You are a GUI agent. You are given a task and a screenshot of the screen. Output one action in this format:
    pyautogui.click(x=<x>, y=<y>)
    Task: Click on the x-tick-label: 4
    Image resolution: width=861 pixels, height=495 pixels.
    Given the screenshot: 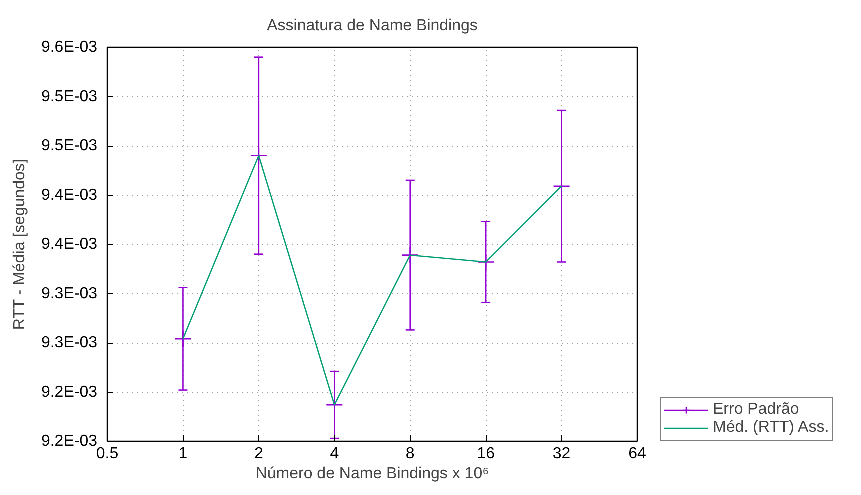 What is the action you would take?
    pyautogui.click(x=335, y=454)
    